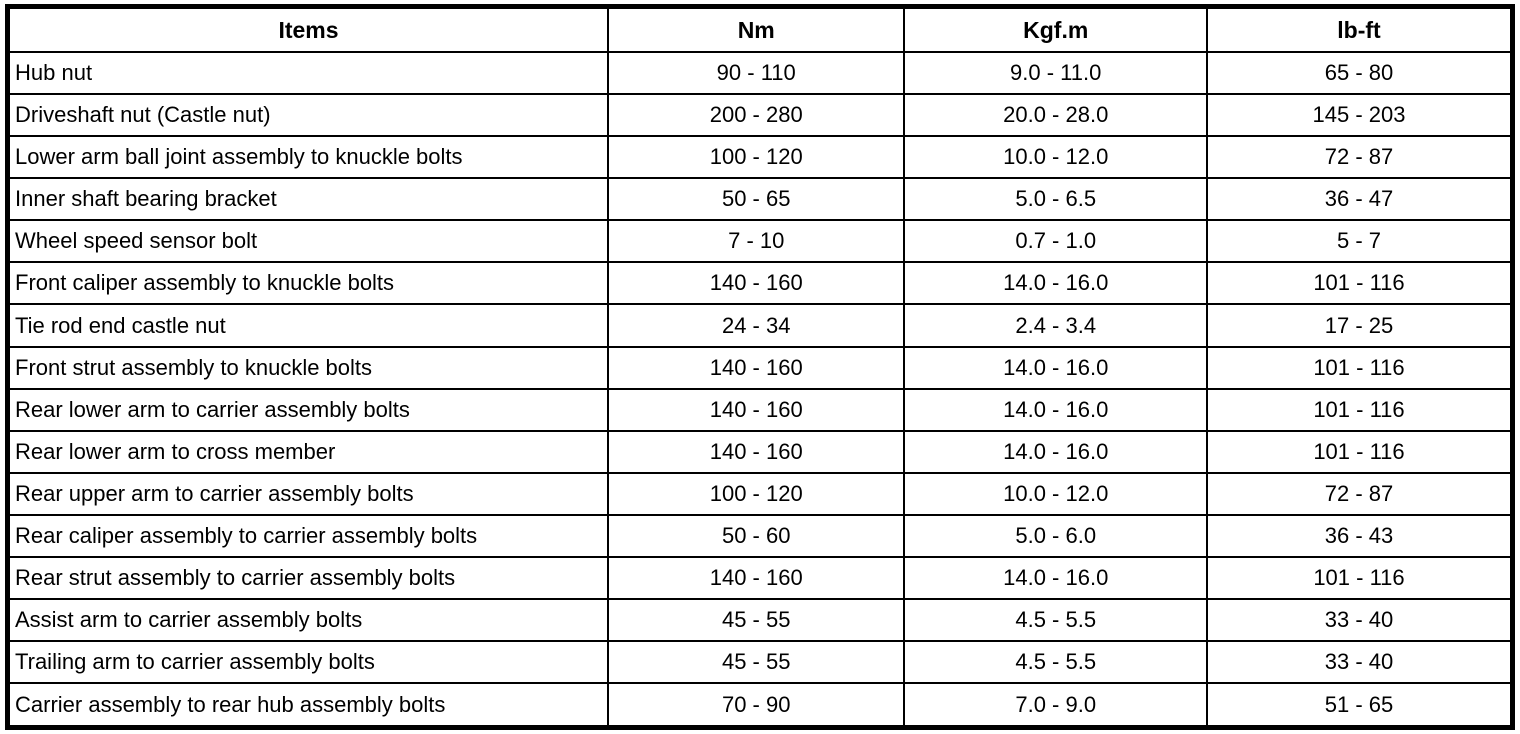  I want to click on cell-nm: 50 - 65, so click(756, 199).